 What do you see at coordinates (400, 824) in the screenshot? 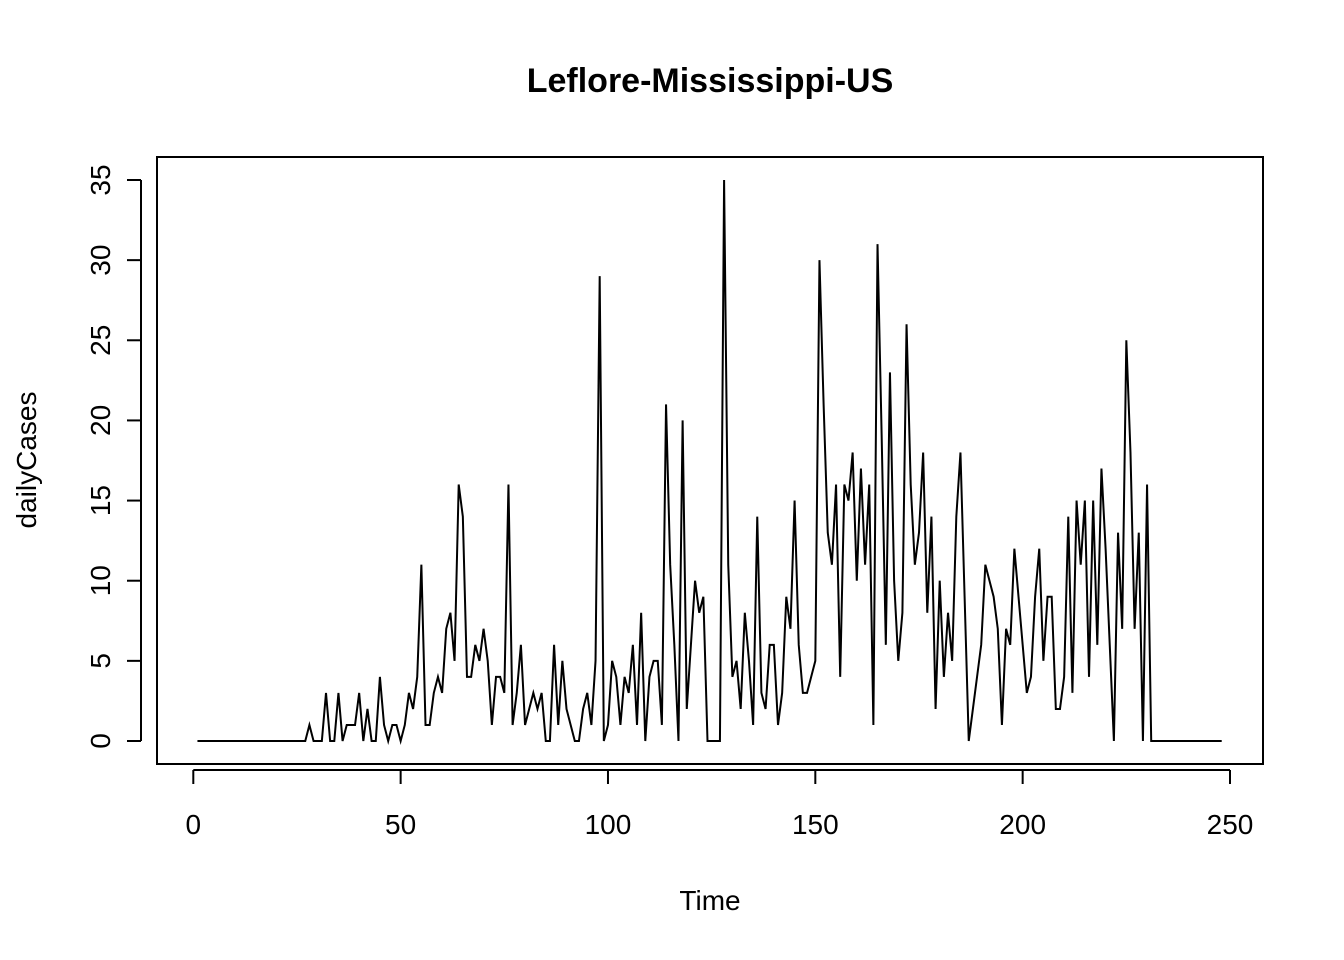
I see `x-tick-label: 50` at bounding box center [400, 824].